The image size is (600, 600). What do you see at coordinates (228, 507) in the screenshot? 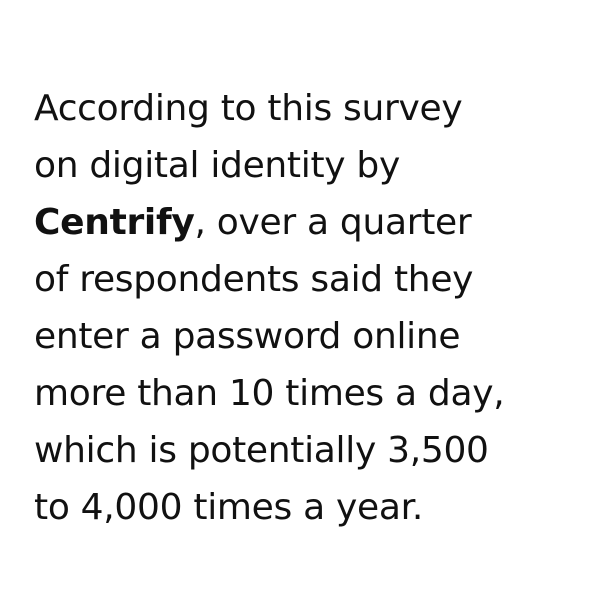
I see `statement-line-8: to 4,000 times a year.` at bounding box center [228, 507].